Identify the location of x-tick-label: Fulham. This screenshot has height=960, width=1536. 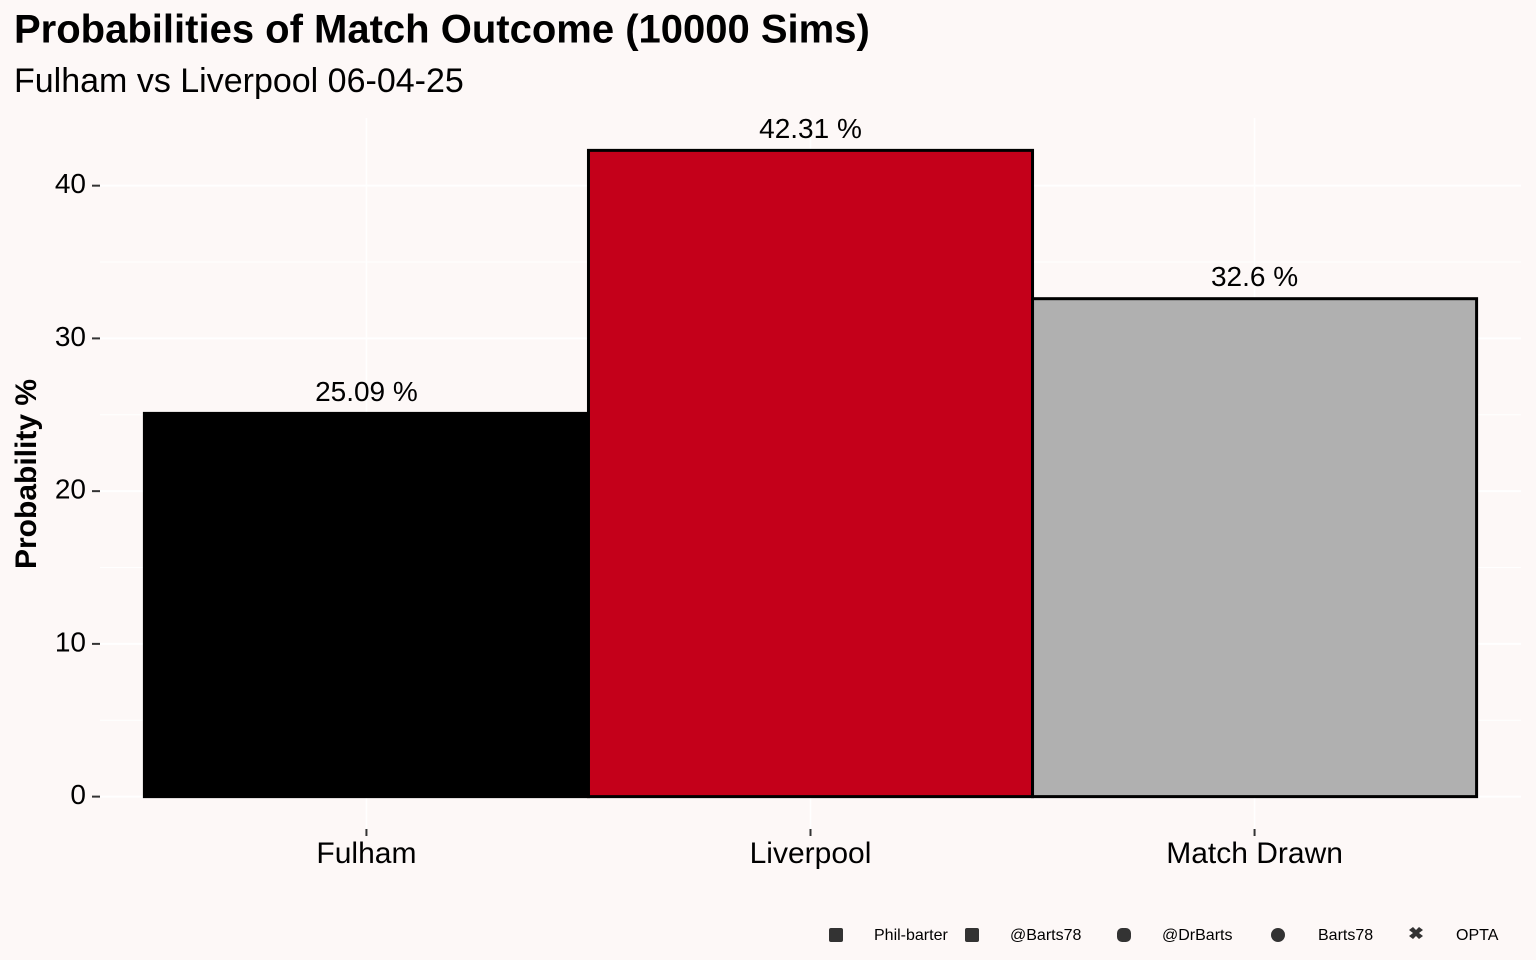
(366, 853).